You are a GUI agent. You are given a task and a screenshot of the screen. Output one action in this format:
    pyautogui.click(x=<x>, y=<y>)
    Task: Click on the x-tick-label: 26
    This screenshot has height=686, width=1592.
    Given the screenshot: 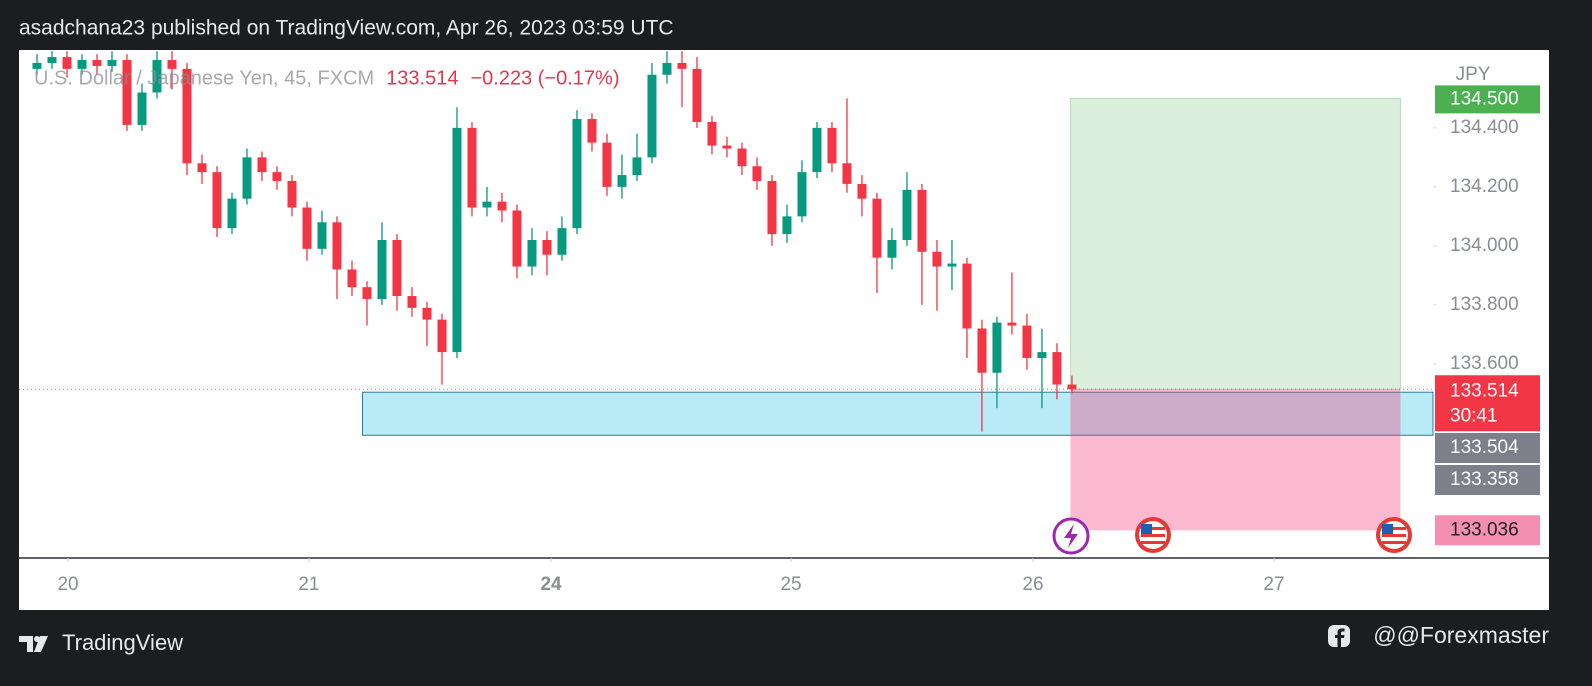 What is the action you would take?
    pyautogui.click(x=1032, y=584)
    